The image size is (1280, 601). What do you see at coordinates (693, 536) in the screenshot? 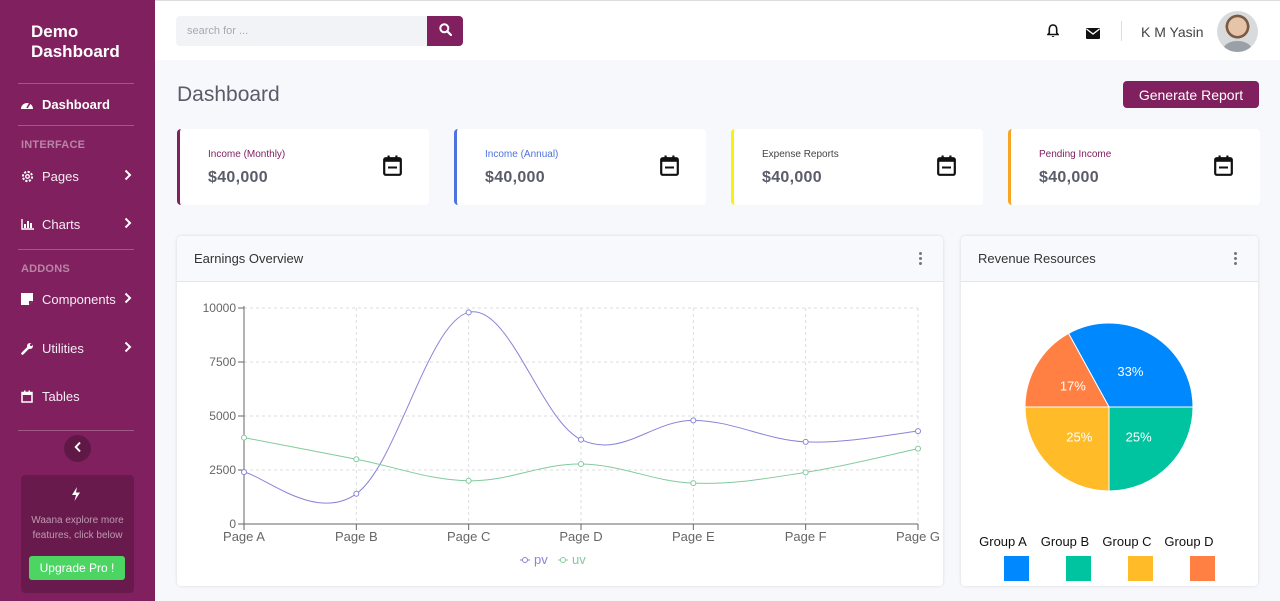
I see `x-tick-label: Page E` at bounding box center [693, 536].